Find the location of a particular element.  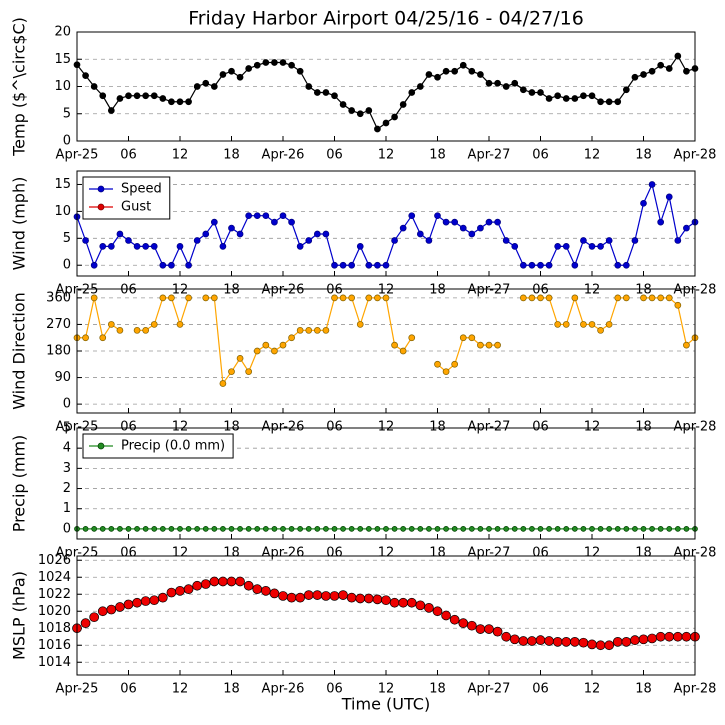

y-tick-label: 5 is located at coordinates (67, 428).